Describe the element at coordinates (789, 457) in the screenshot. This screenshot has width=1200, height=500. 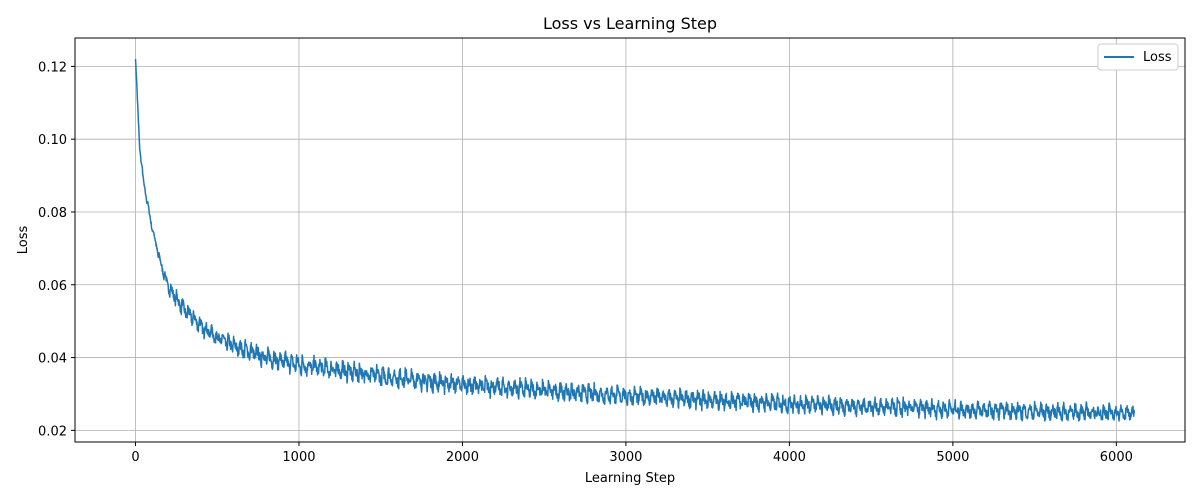
I see `x-tick-label: 4000` at that location.